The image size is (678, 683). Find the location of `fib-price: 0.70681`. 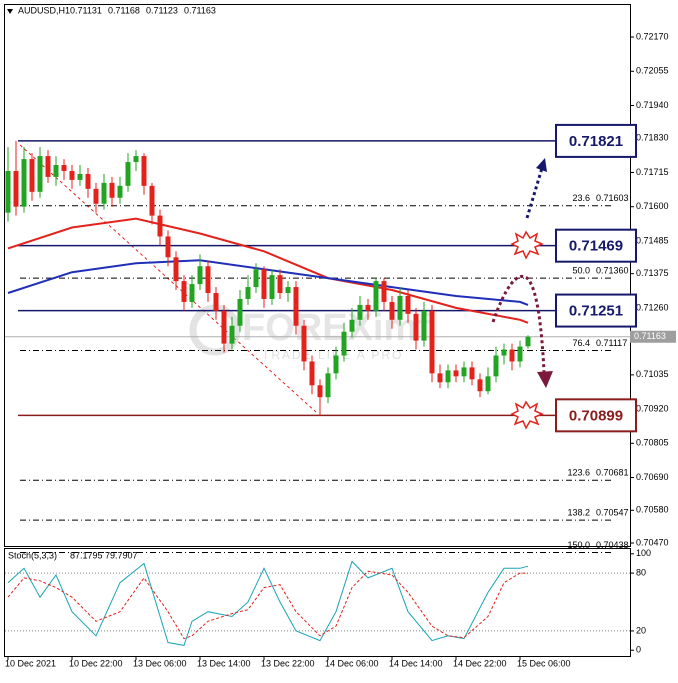

fib-price: 0.70681 is located at coordinates (612, 473).